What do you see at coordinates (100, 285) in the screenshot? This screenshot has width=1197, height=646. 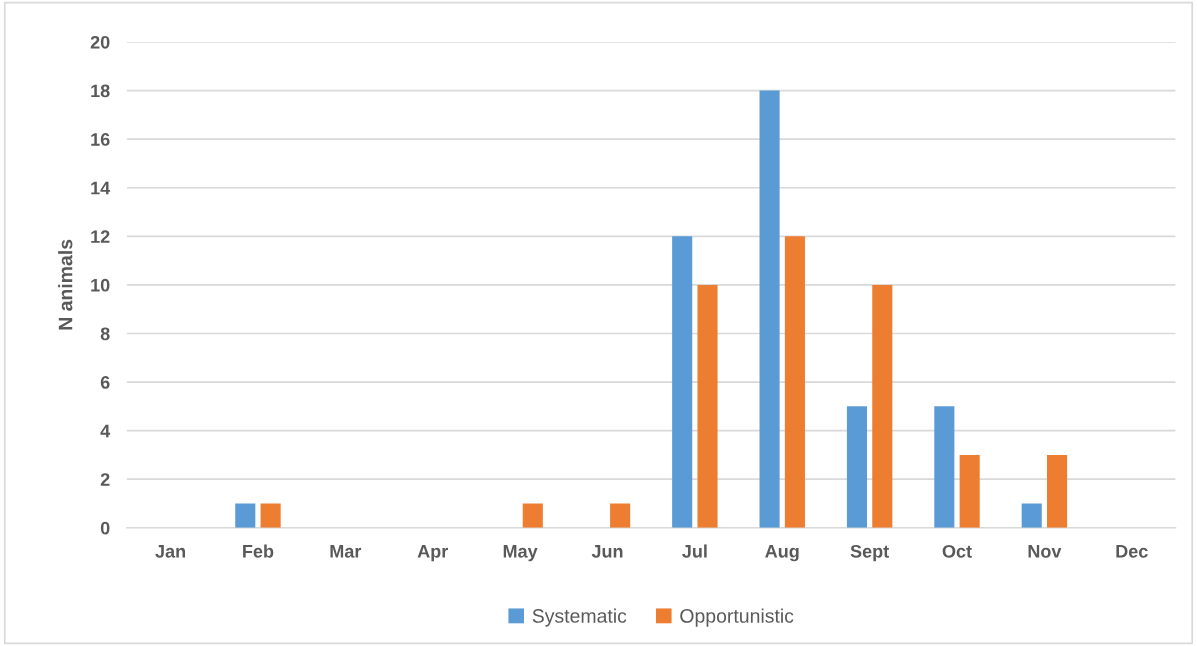 I see `y-tick-label: 10` at bounding box center [100, 285].